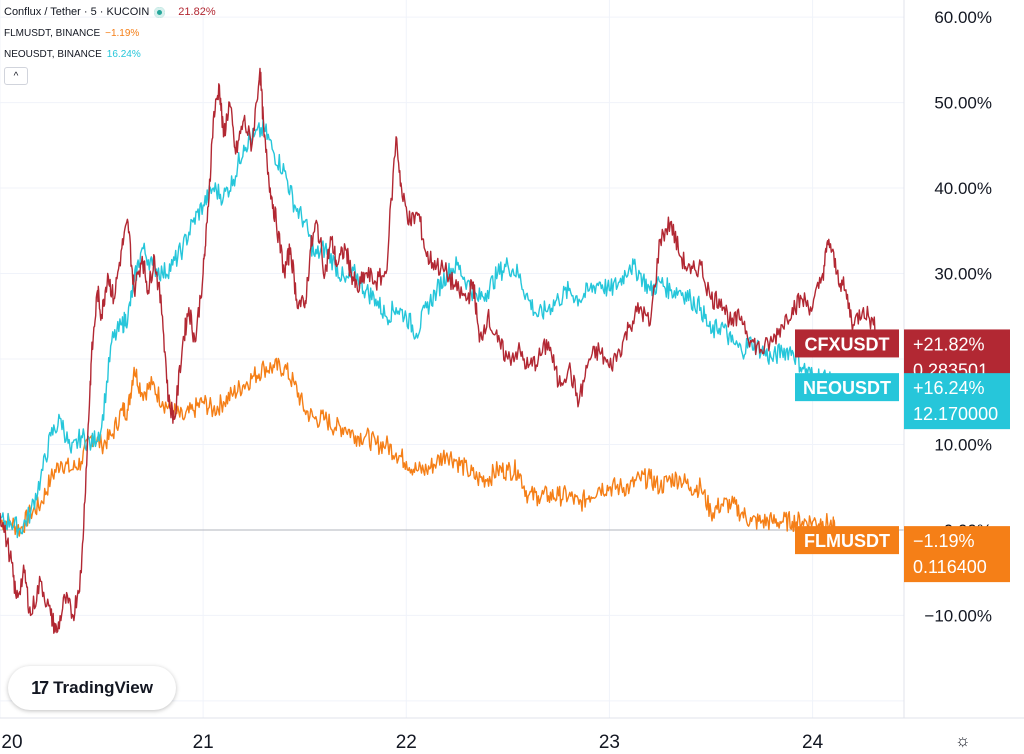 The width and height of the screenshot is (1024, 754). I want to click on y-tick-label: 50.00%, so click(963, 103).